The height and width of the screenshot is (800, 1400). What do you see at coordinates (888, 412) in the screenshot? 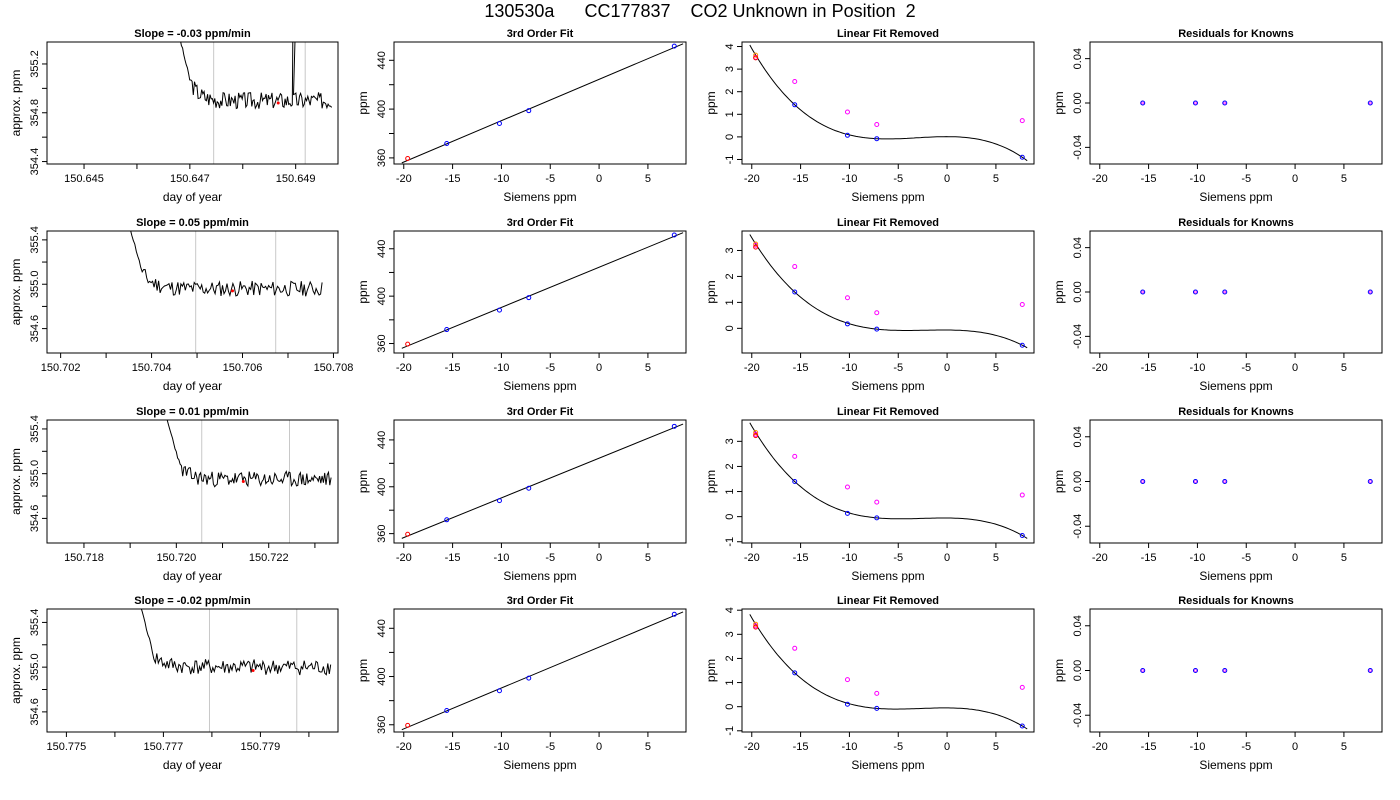
I see `panel-title: Linear Fit Removed` at bounding box center [888, 412].